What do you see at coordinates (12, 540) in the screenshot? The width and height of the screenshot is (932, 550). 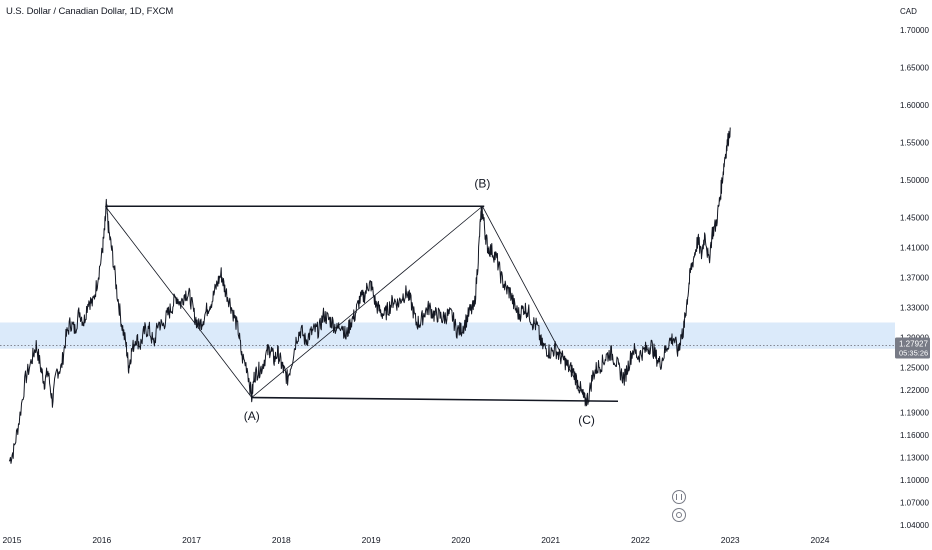 I see `x-tick-label: 2015` at bounding box center [12, 540].